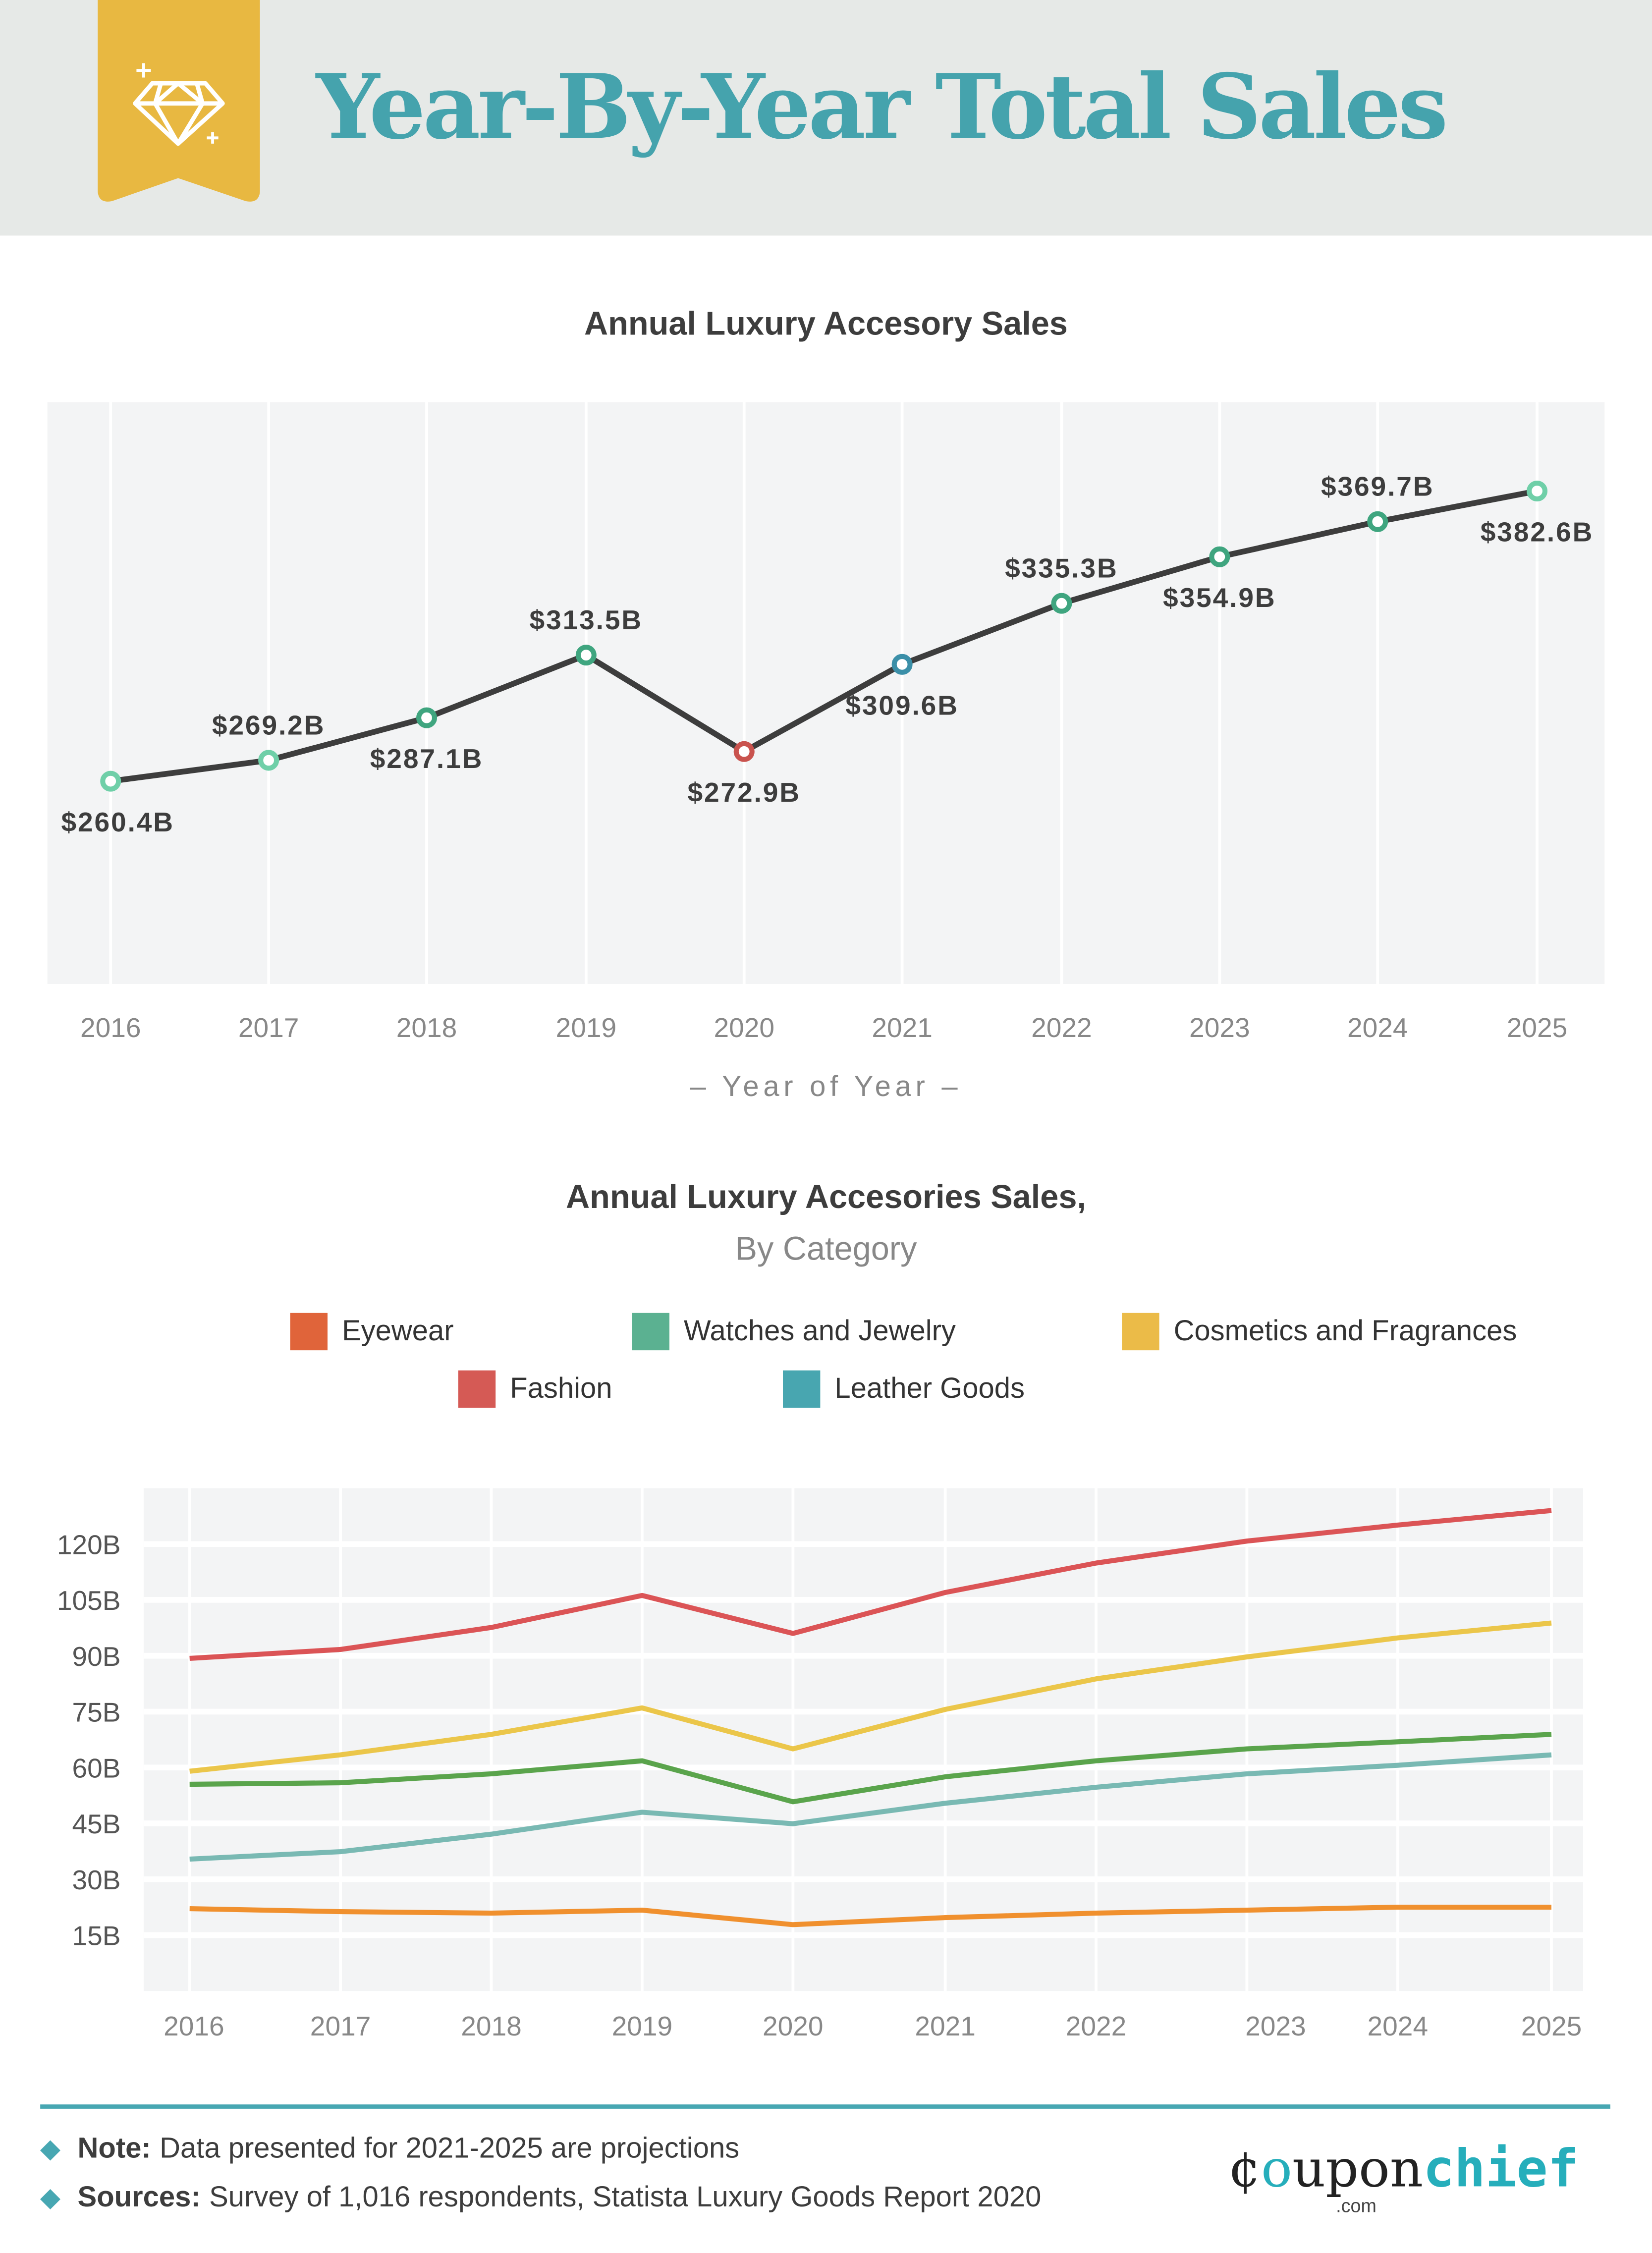 Image resolution: width=1652 pixels, height=2253 pixels. I want to click on series-line, so click(824, 636).